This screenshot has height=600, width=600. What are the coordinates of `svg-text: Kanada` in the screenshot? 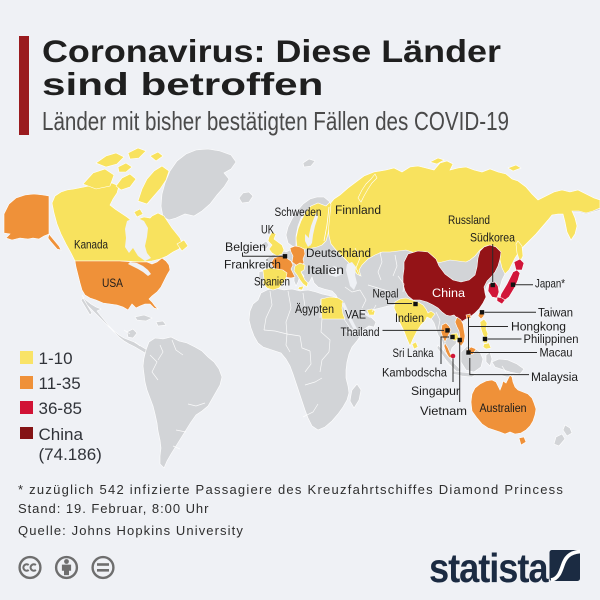 It's located at (91, 245).